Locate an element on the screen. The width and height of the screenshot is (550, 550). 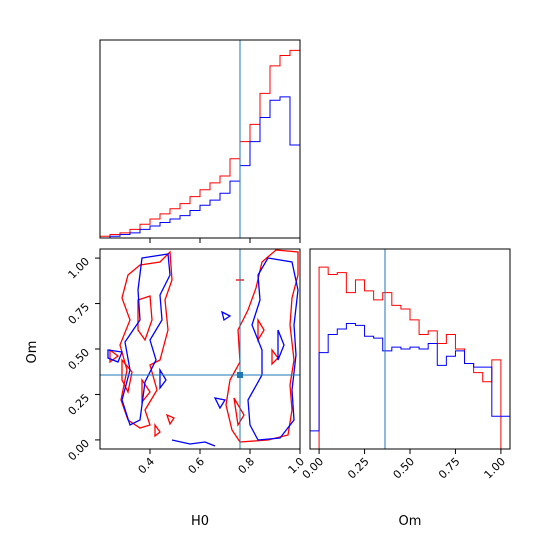
tick-label-om-x: 0.50 is located at coordinates (404, 468).